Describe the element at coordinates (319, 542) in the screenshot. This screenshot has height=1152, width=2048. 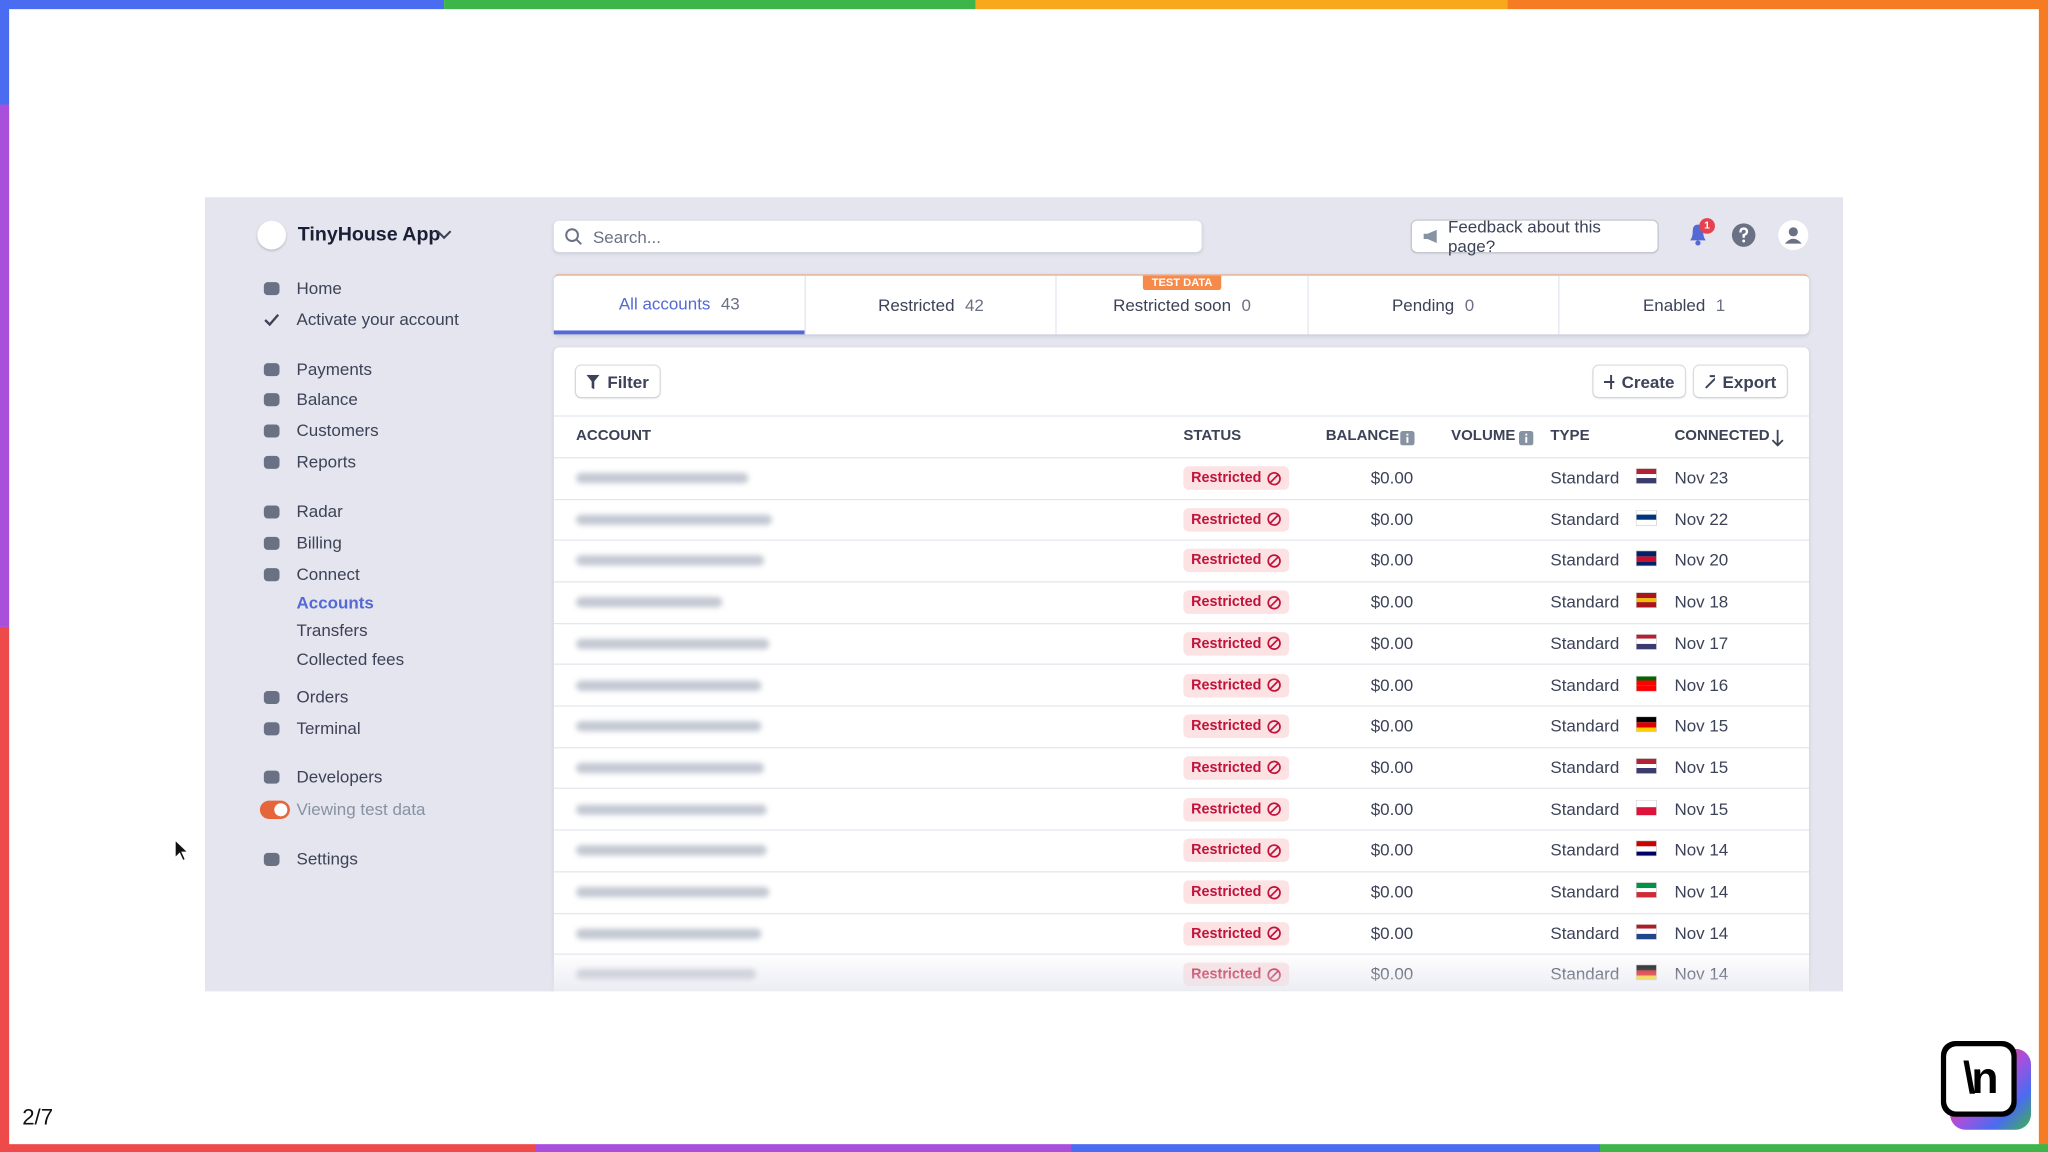
I see `nav-item: Billing` at that location.